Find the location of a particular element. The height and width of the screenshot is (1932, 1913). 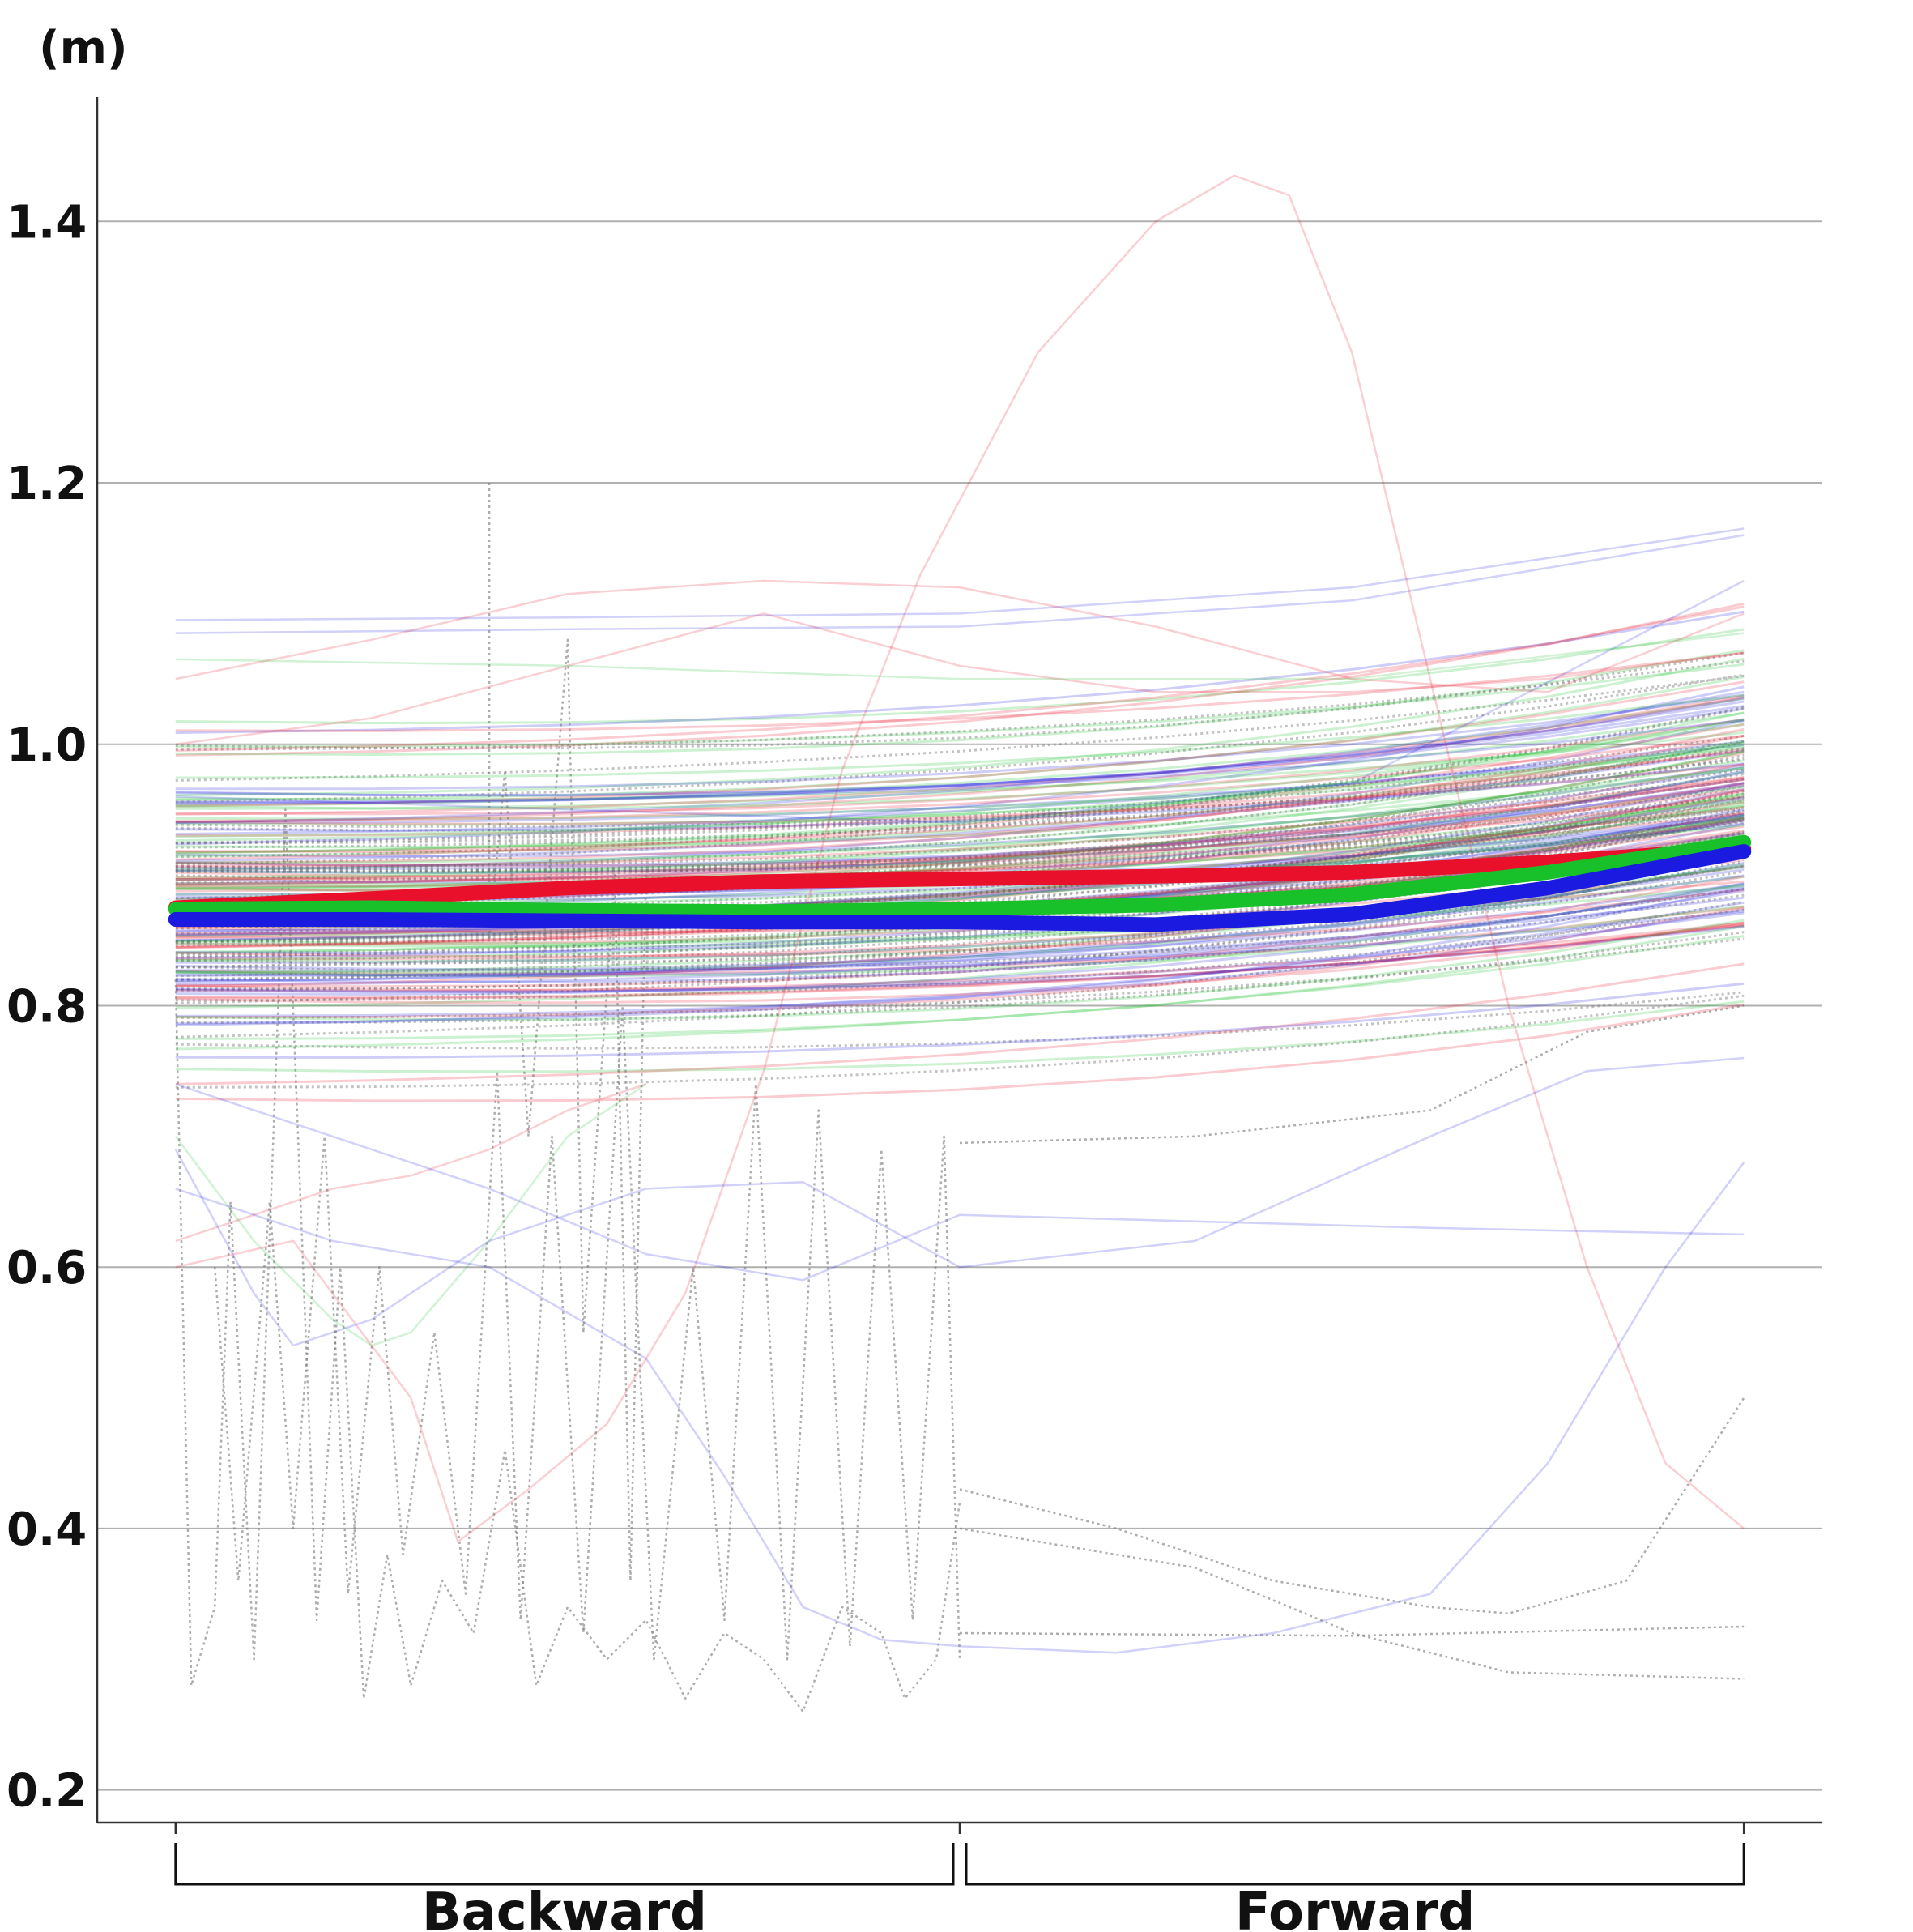

mean-lines is located at coordinates (960, 883).